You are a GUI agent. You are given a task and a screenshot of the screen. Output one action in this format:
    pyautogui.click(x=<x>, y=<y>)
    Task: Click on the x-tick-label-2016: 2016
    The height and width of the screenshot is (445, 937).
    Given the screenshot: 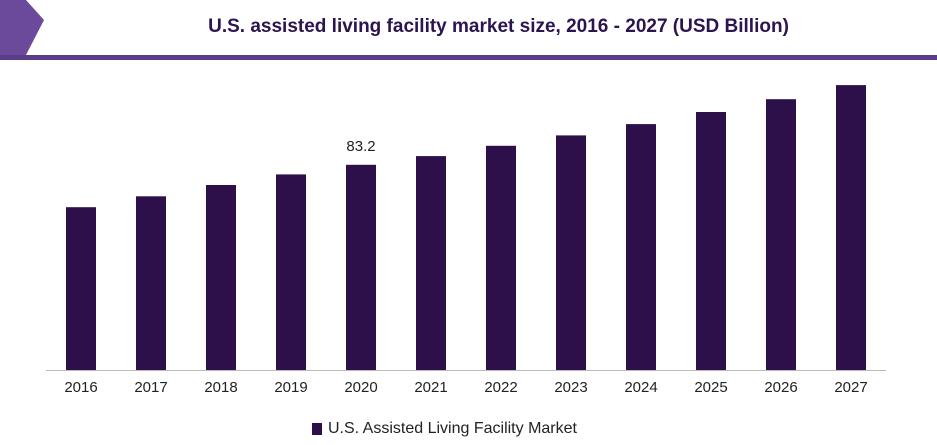 What is the action you would take?
    pyautogui.click(x=80, y=387)
    